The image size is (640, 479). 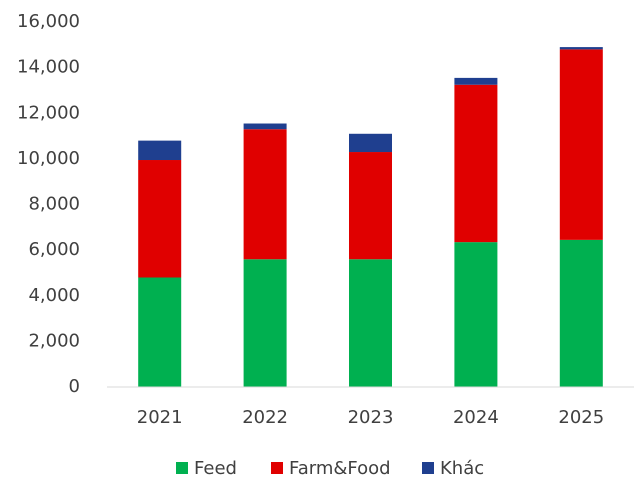 What do you see at coordinates (54, 340) in the screenshot?
I see `y-tick-label: 2,000` at bounding box center [54, 340].